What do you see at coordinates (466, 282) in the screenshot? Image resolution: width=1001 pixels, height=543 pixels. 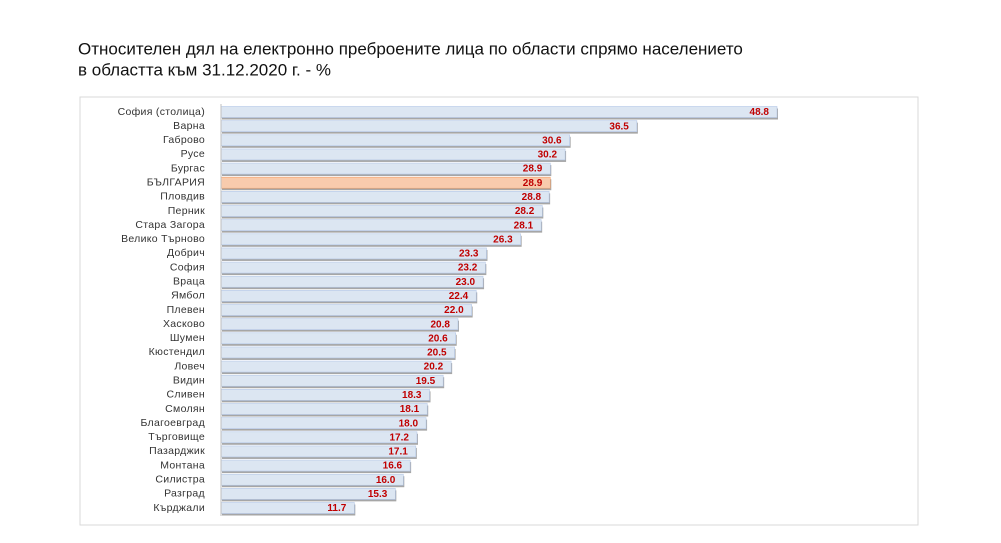 I see `value-label: 23.0` at bounding box center [466, 282].